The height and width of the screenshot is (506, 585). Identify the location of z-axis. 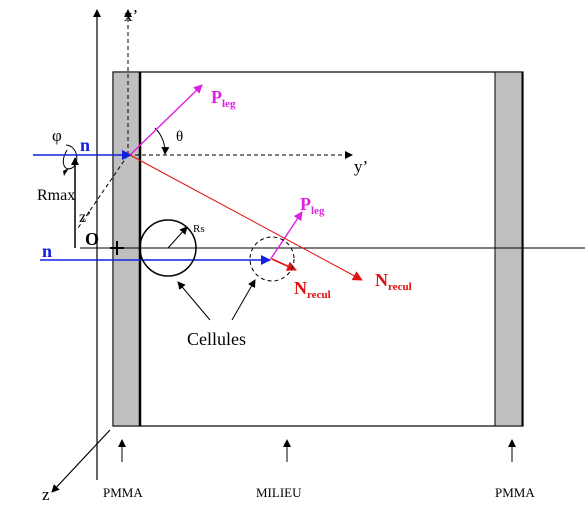
(81, 461).